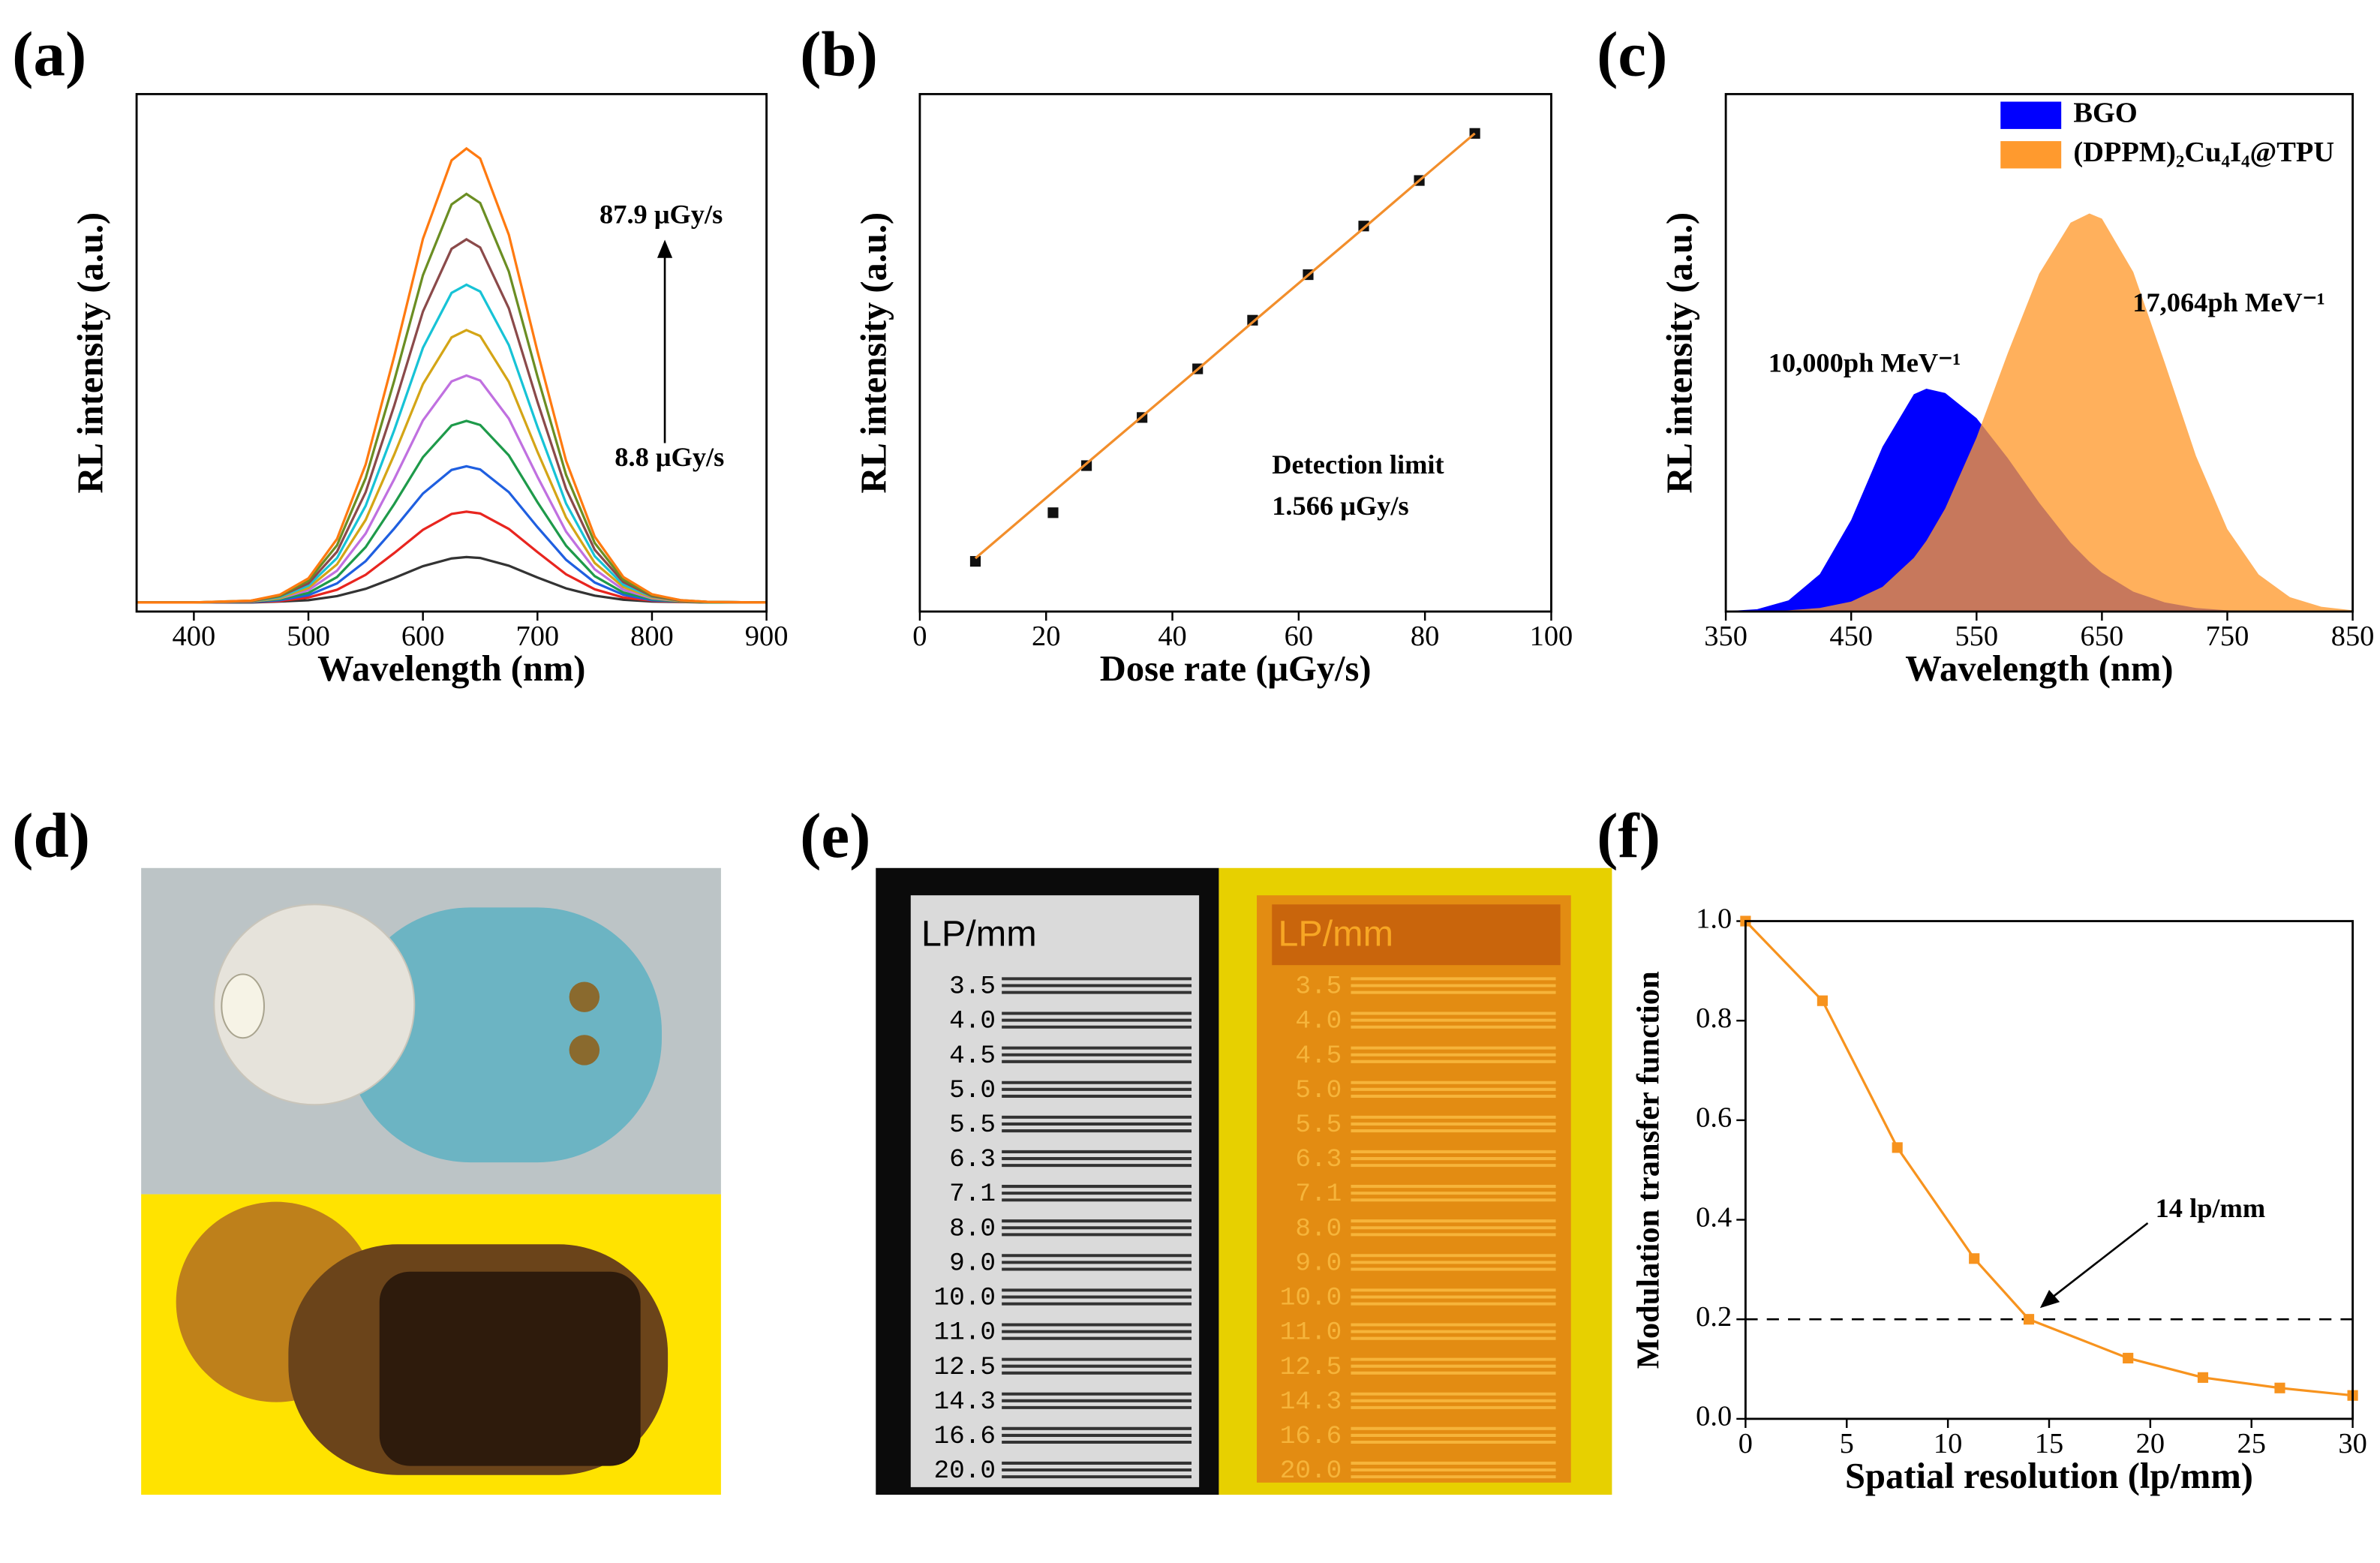  I want to click on capsule, so click(504, 1035).